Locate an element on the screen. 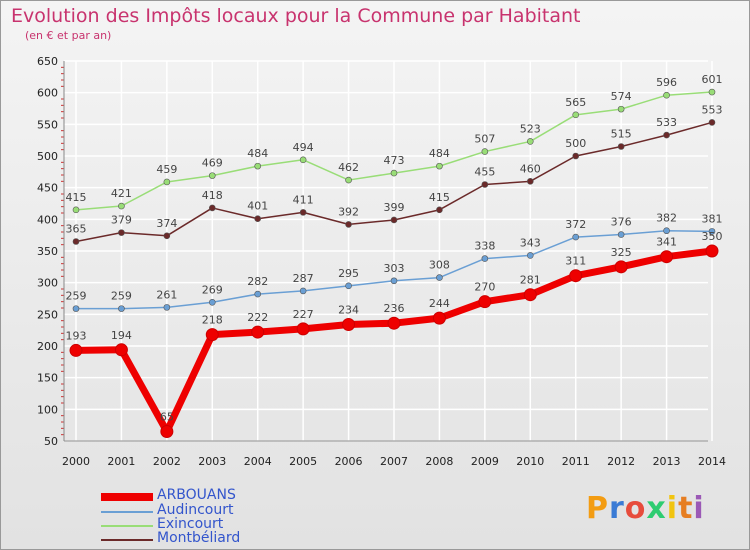  data-label-audincourt: 287 is located at coordinates (303, 278).